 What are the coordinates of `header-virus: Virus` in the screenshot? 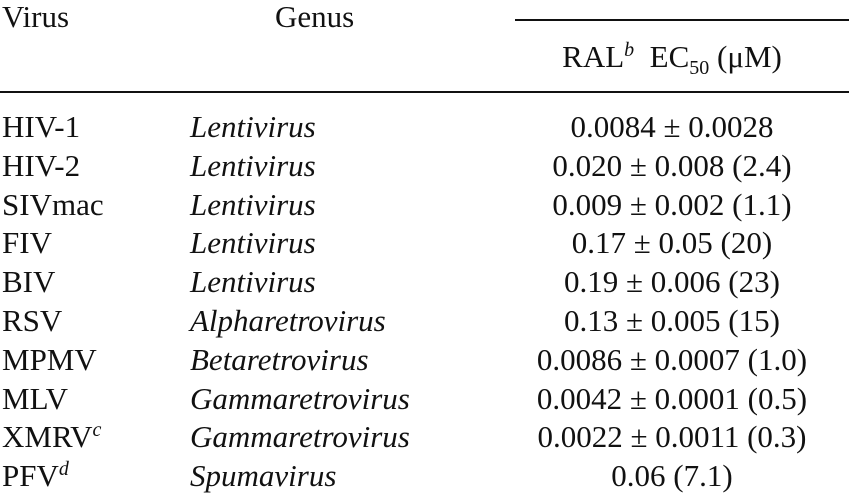 It's located at (36, 17).